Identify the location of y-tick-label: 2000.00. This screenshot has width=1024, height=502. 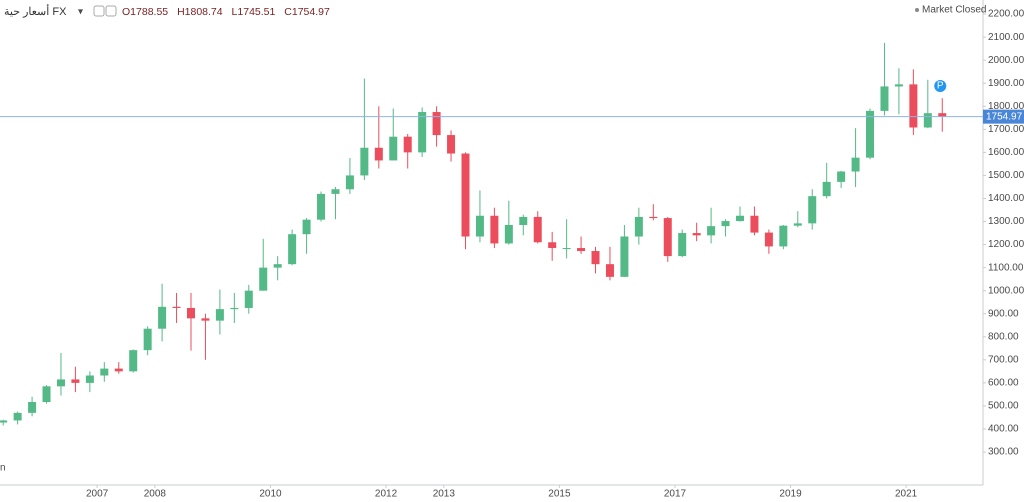
(1006, 60).